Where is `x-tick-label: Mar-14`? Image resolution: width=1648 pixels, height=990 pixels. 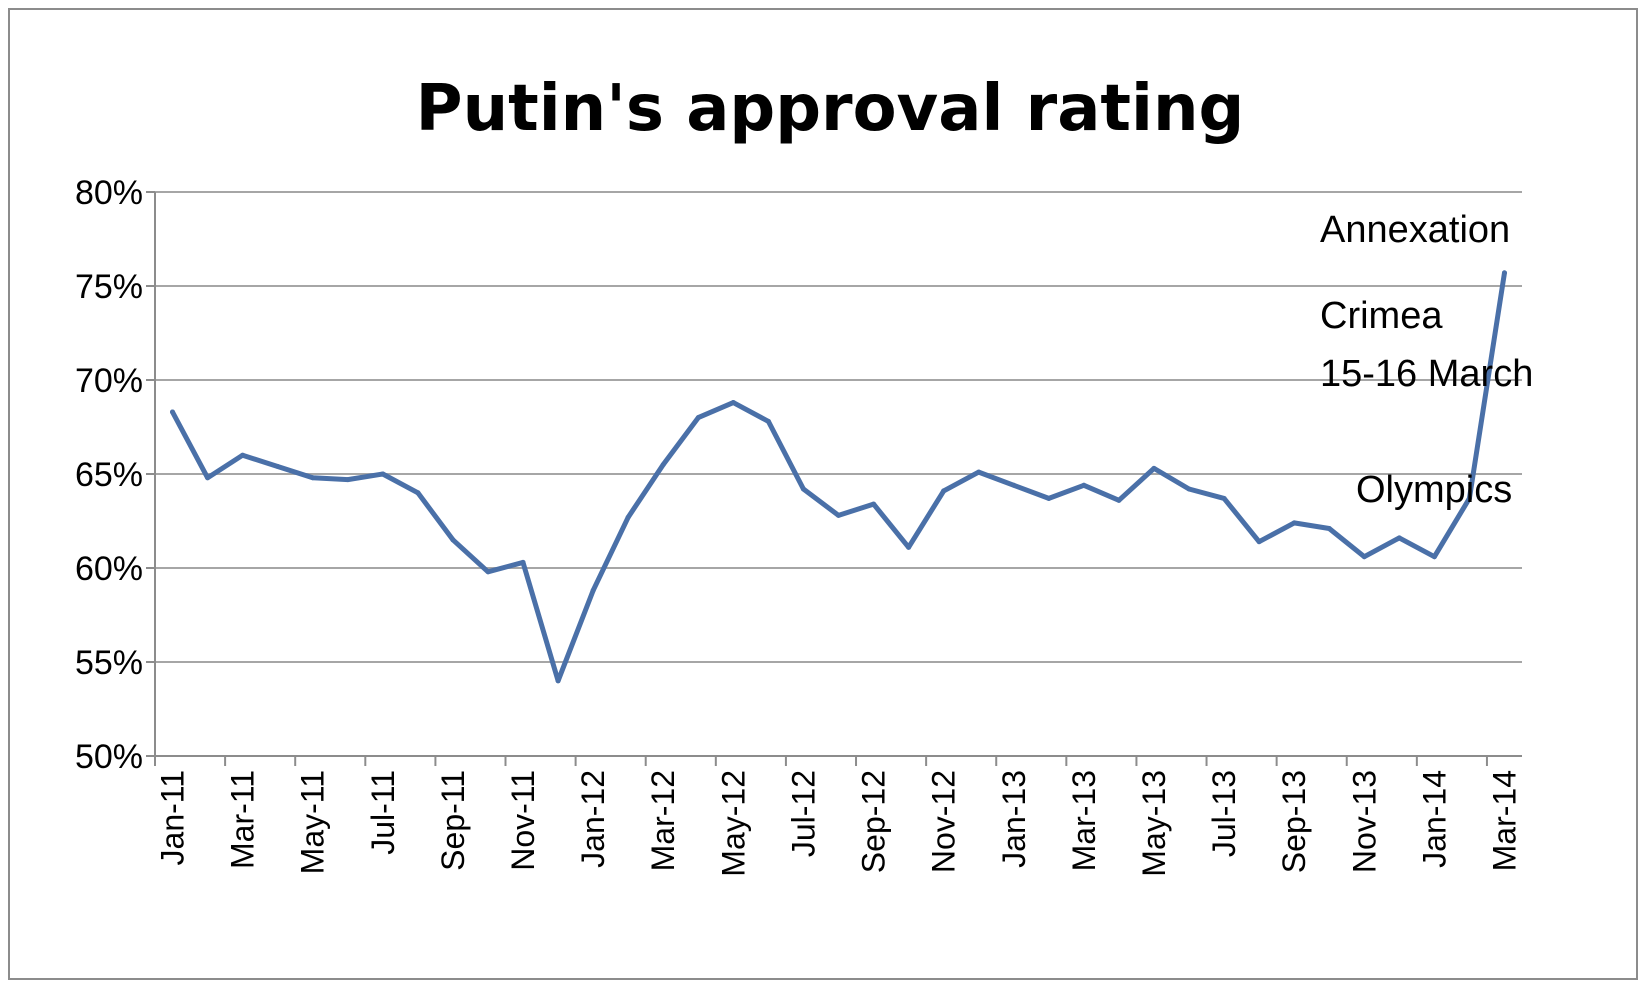 x-tick-label: Mar-14 is located at coordinates (1504, 820).